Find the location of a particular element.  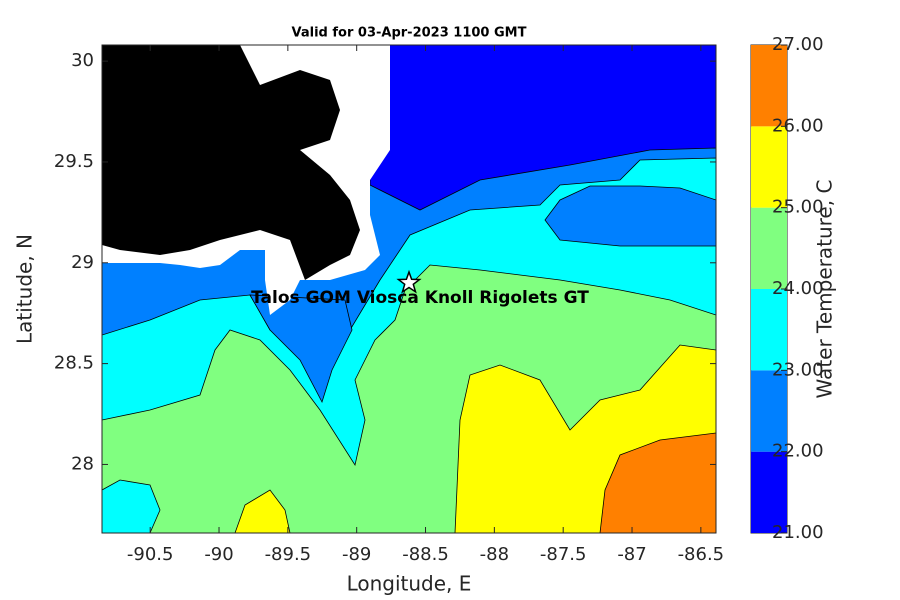

colorbar-tick-label: 22.00 is located at coordinates (798, 451).